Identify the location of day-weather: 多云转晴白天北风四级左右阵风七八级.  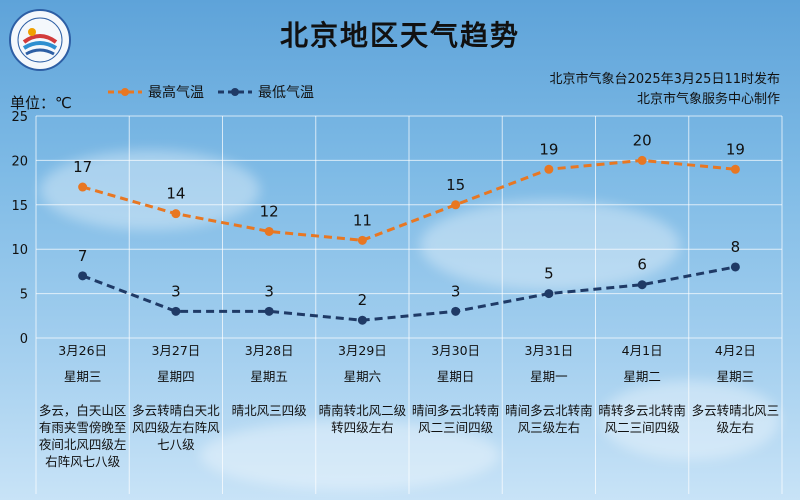
(176, 427).